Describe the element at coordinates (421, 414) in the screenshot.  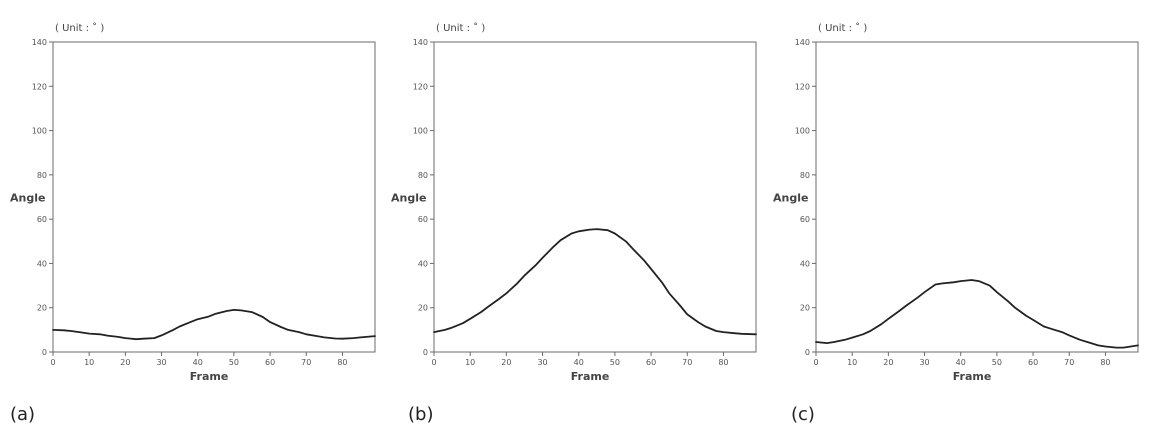
I see `panel-label-b: (b)` at that location.